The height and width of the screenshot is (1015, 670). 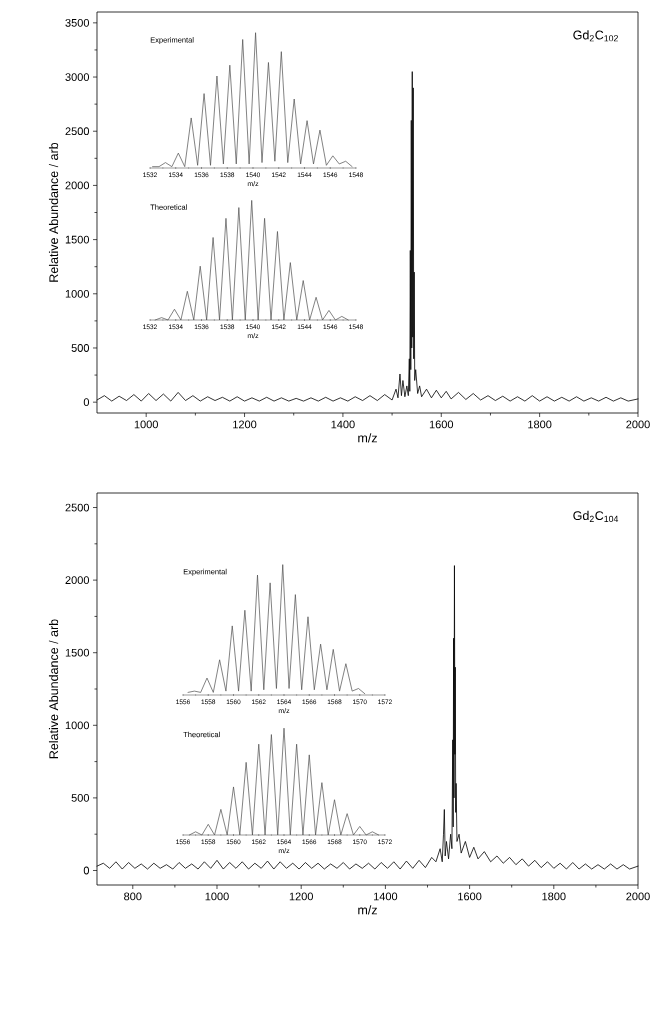 I want to click on y-tick-label: 3000, so click(x=77, y=77).